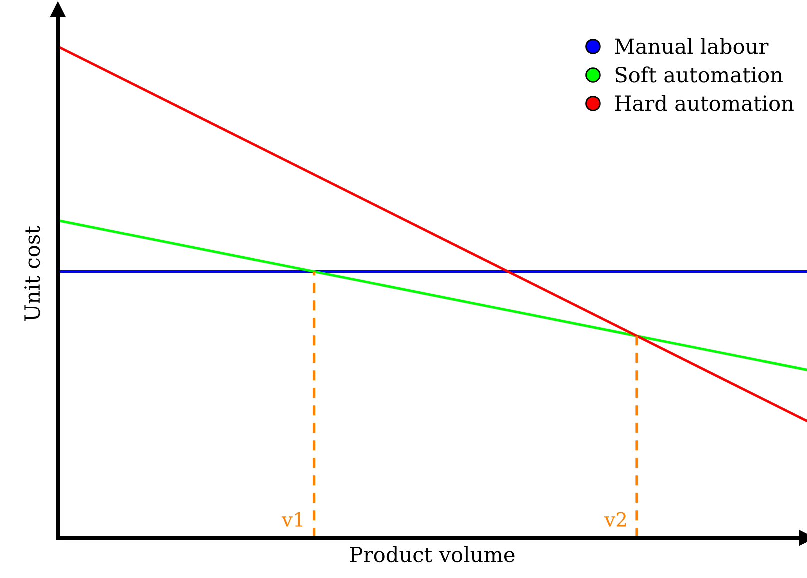 This screenshot has width=807, height=578. Describe the element at coordinates (699, 74) in the screenshot. I see `legend-label: Soft automation` at that location.